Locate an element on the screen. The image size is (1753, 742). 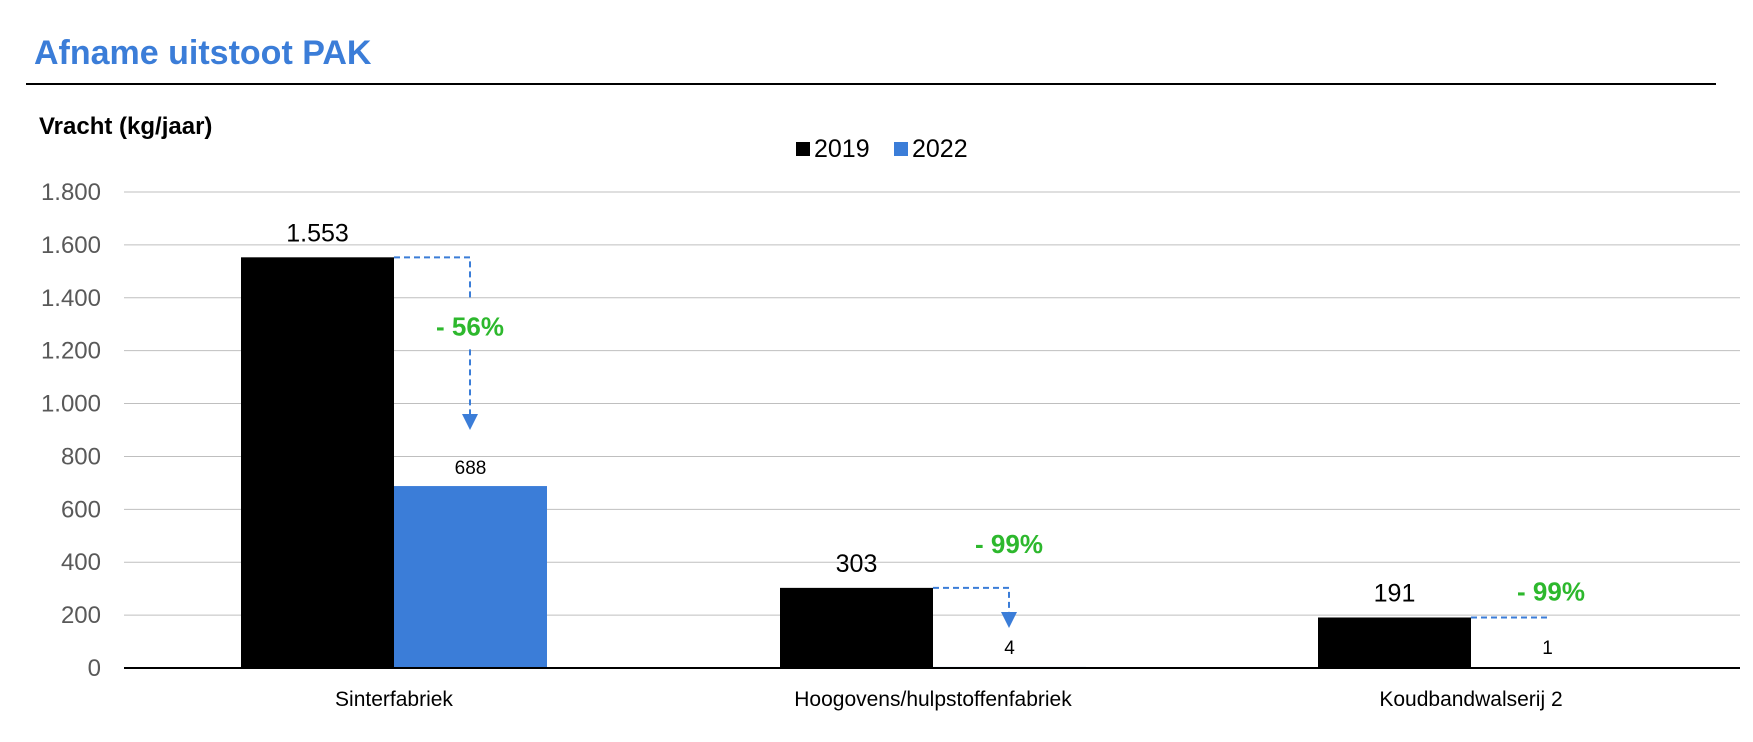
legend-swatch-2019 is located at coordinates (803, 149).